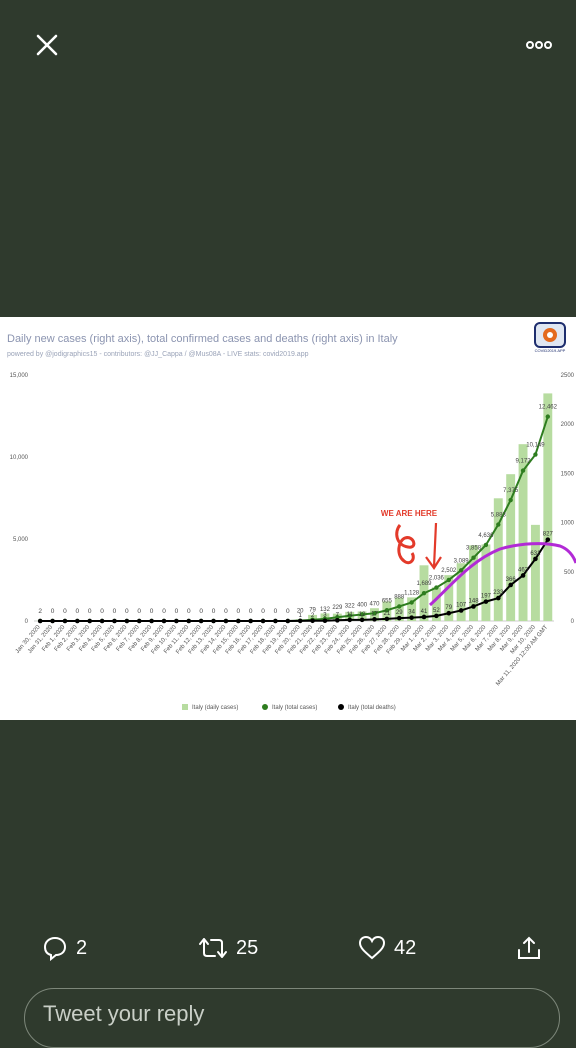 The image size is (576, 1048). I want to click on right-axis-tick-label: 2500, so click(568, 376).